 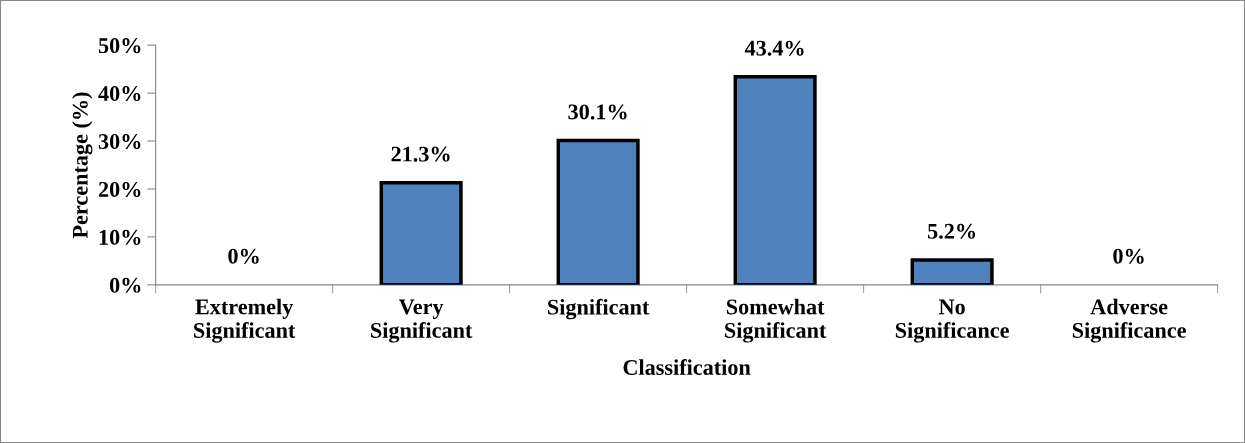 What do you see at coordinates (597, 112) in the screenshot?
I see `data-label: 30.1%` at bounding box center [597, 112].